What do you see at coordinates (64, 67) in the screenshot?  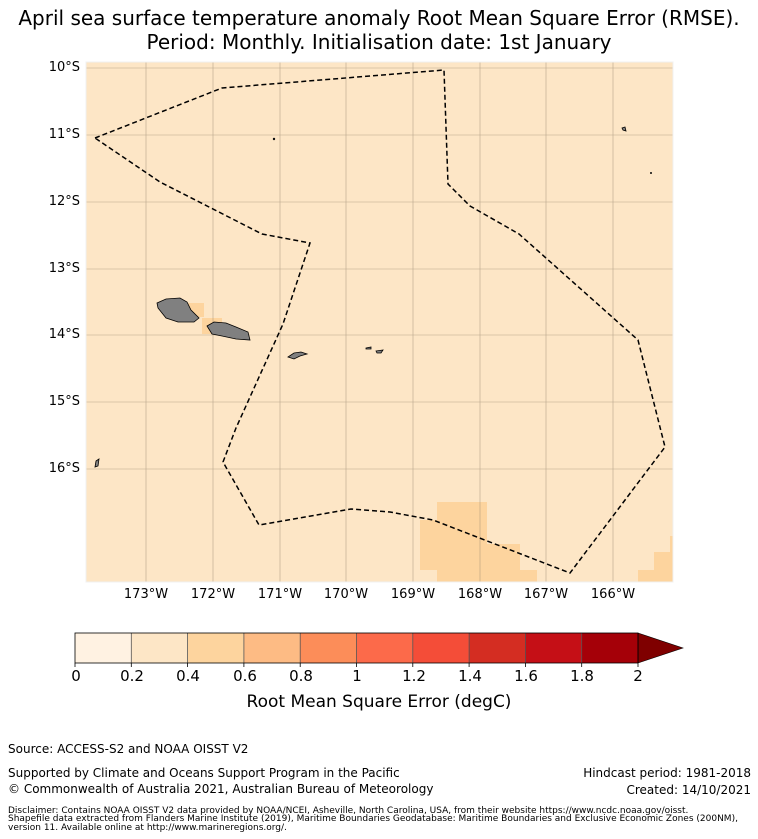 I see `lat-label: 10°S` at bounding box center [64, 67].